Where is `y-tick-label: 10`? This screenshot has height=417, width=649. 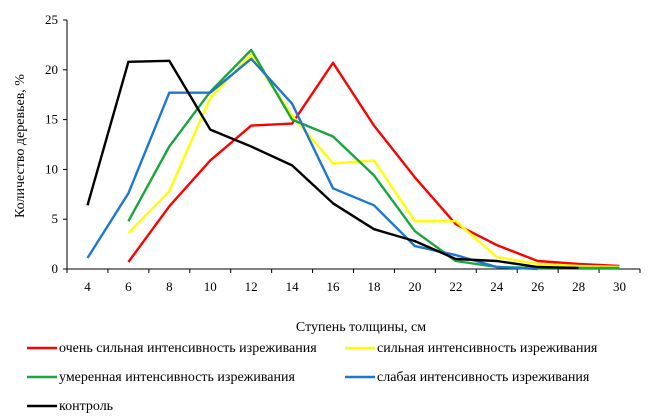 y-tick-label: 10 is located at coordinates (51, 168).